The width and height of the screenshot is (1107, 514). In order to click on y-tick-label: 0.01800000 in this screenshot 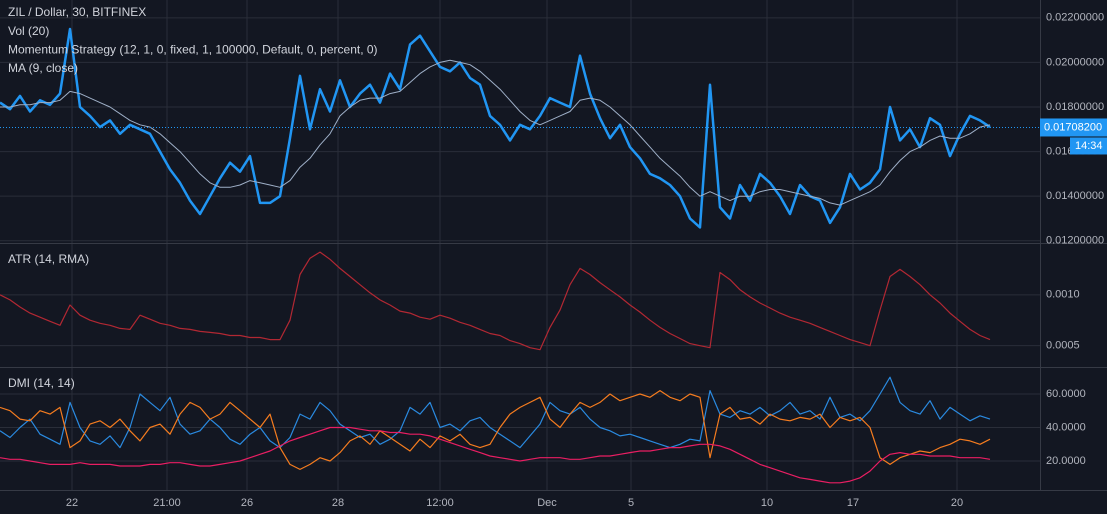, I will do `click(1075, 107)`.